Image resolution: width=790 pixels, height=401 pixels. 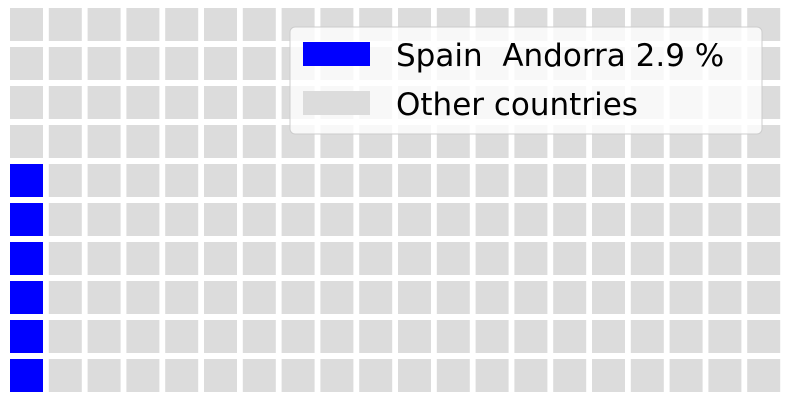 I want to click on legend-label-spain-andorra: Spain Andorra 2.9 %, so click(x=560, y=56).